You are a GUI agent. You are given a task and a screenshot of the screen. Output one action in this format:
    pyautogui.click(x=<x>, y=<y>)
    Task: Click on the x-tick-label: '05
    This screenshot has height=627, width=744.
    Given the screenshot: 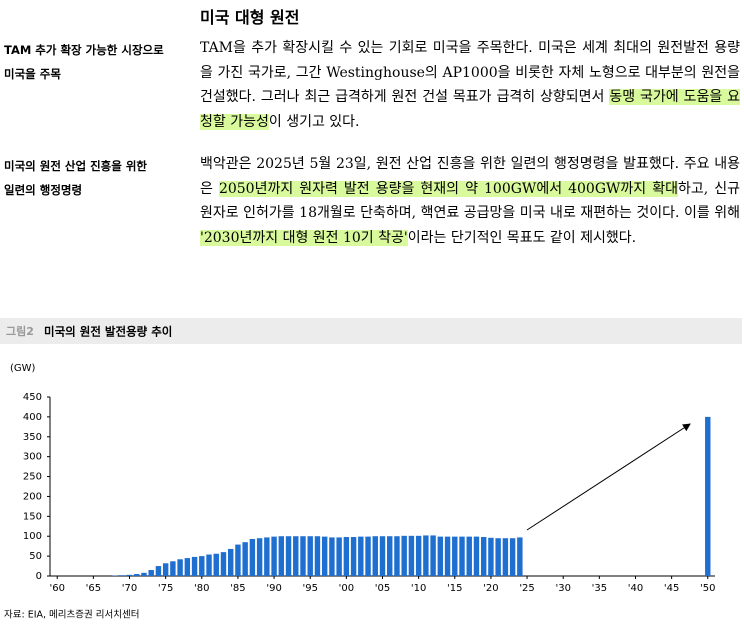 What is the action you would take?
    pyautogui.click(x=382, y=588)
    